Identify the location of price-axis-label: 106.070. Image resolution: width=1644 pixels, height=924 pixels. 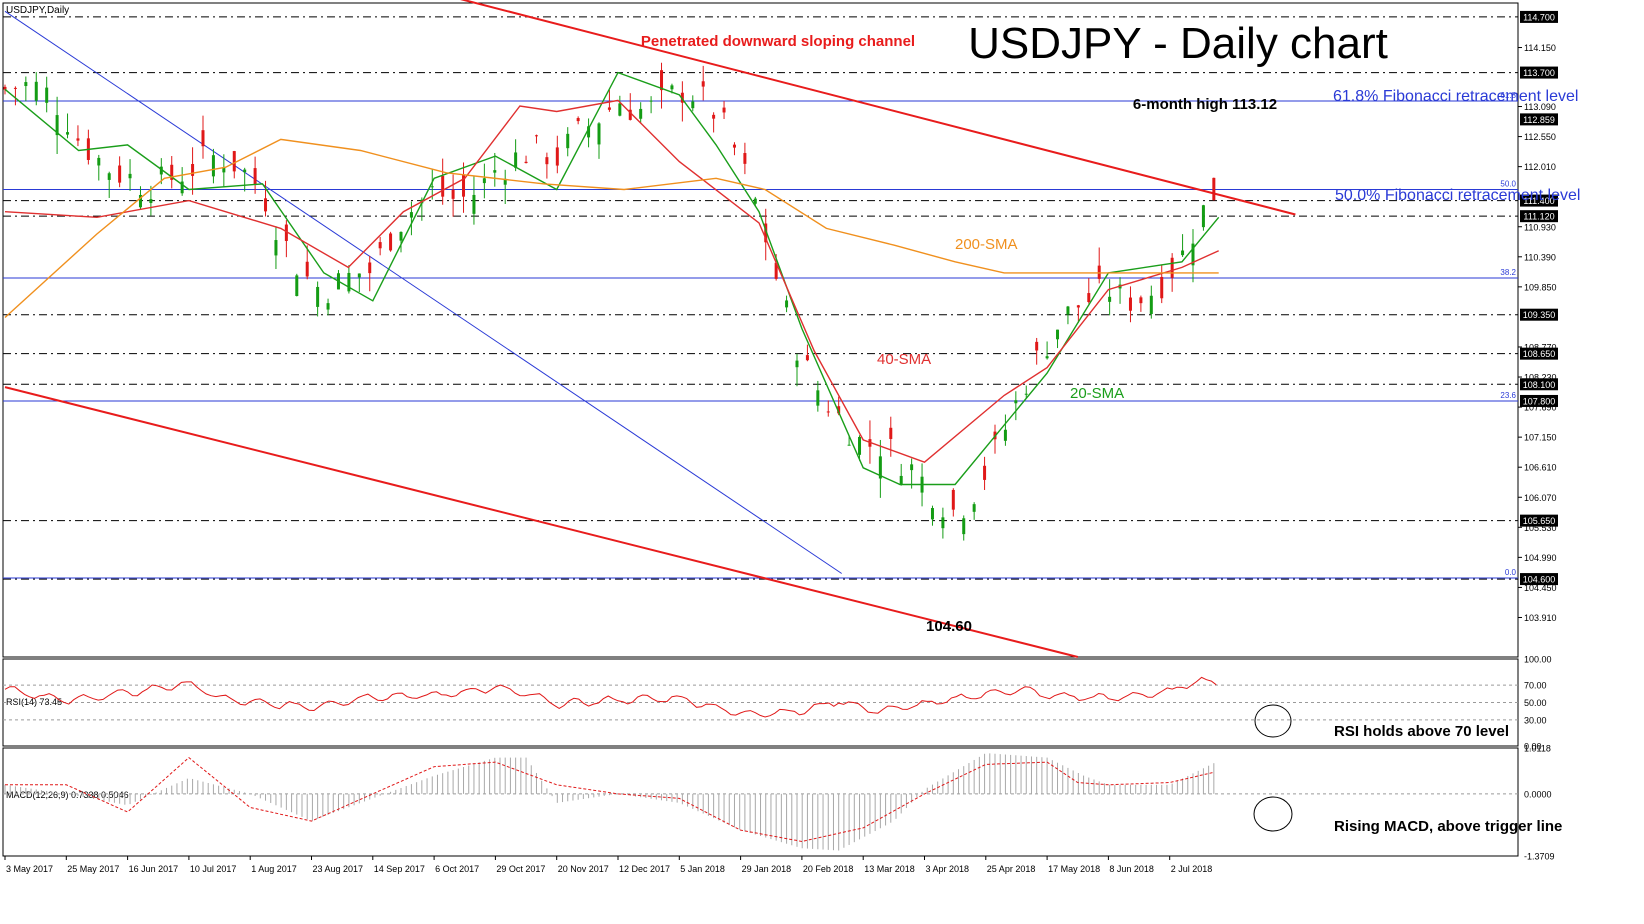
(1540, 498).